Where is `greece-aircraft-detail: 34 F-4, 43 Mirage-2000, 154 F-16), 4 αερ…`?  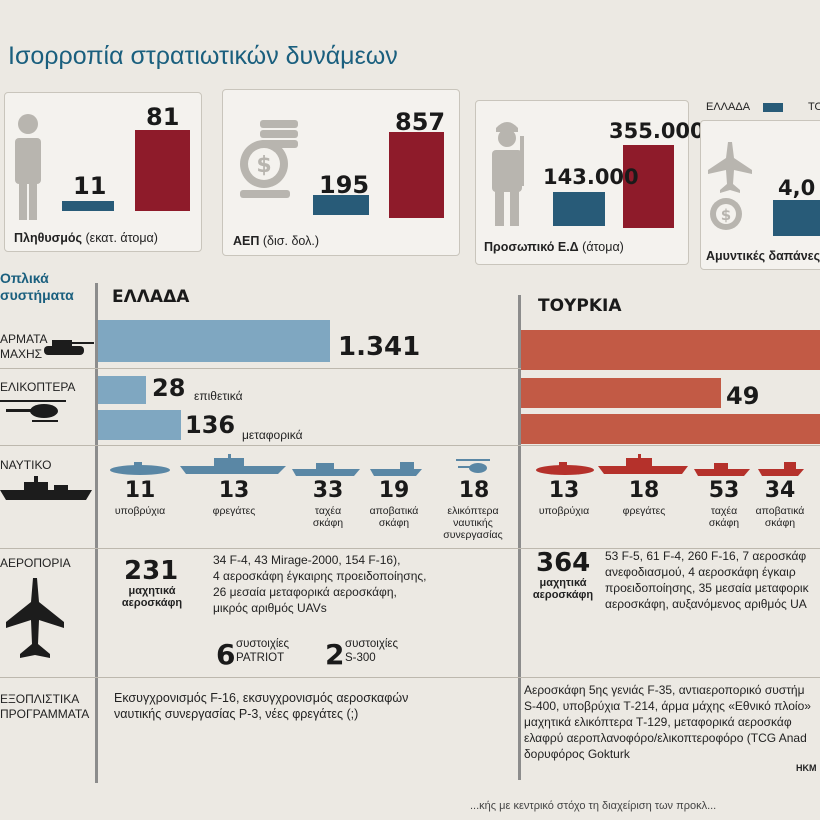
greece-aircraft-detail: 34 F-4, 43 Mirage-2000, 154 F-16), 4 αερ… is located at coordinates (320, 584).